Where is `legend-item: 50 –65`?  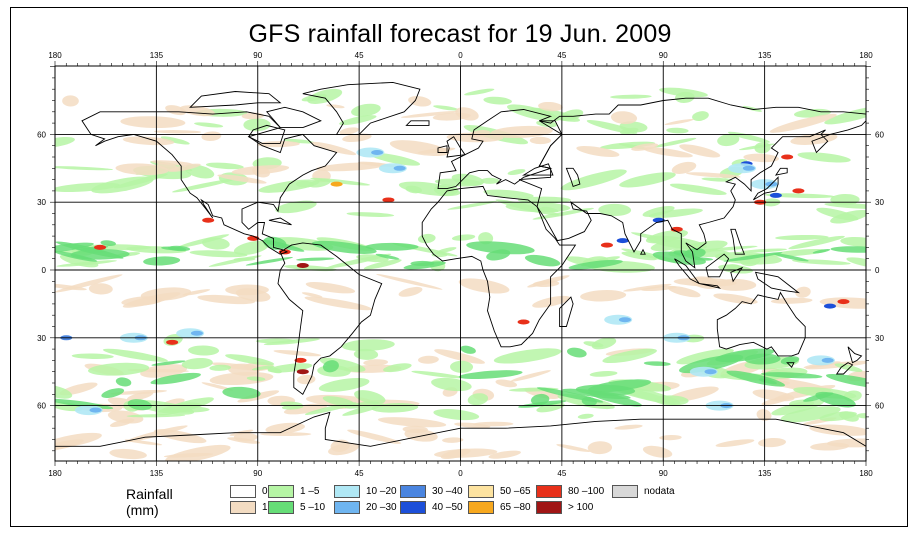 legend-item: 50 –65 is located at coordinates (499, 491).